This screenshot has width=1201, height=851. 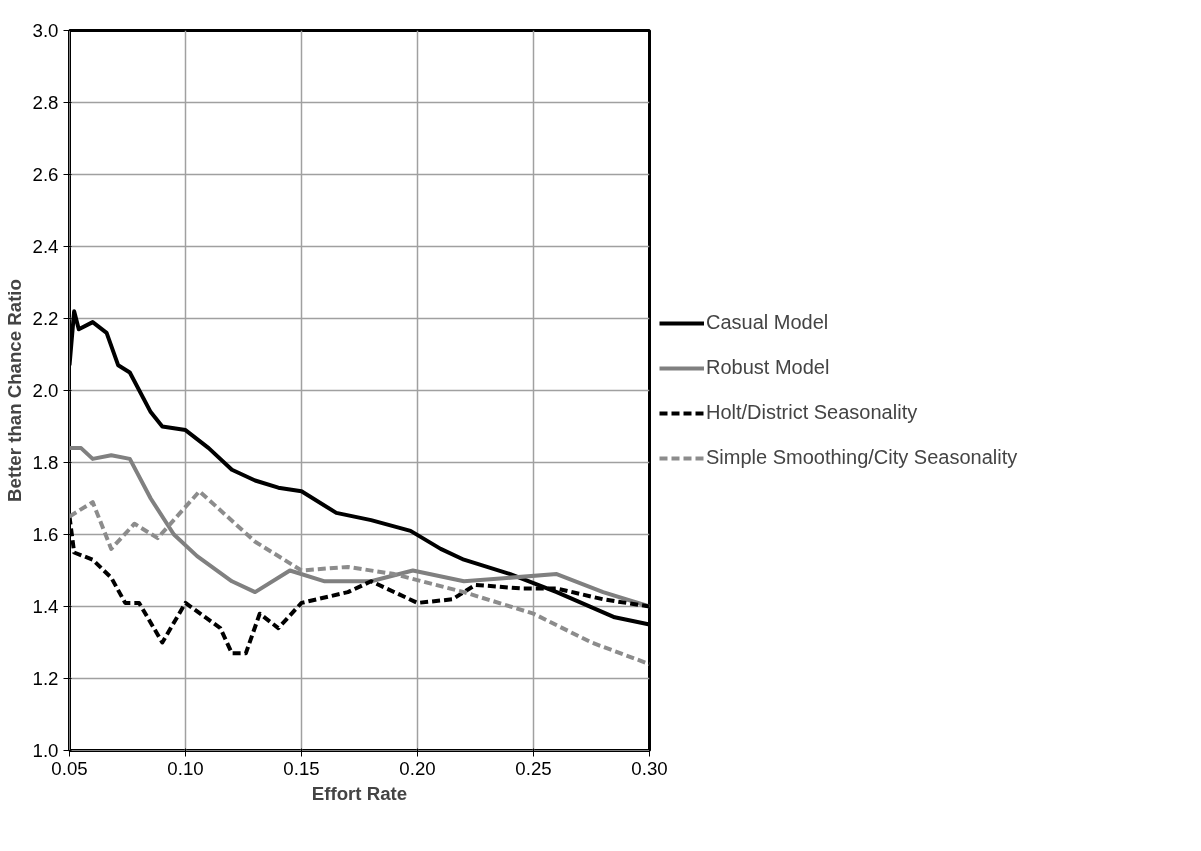 What do you see at coordinates (45, 462) in the screenshot?
I see `y-tick-label: 1.8` at bounding box center [45, 462].